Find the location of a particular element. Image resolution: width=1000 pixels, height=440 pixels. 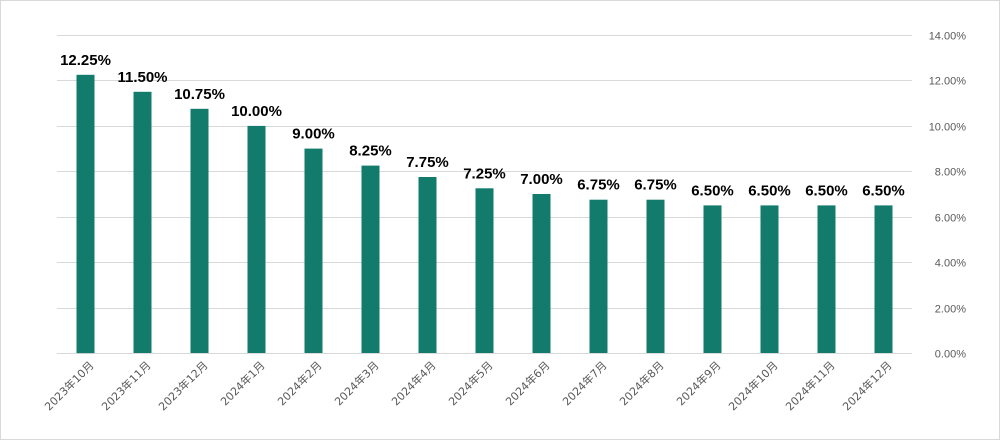

data-label: 10.75% is located at coordinates (199, 94).